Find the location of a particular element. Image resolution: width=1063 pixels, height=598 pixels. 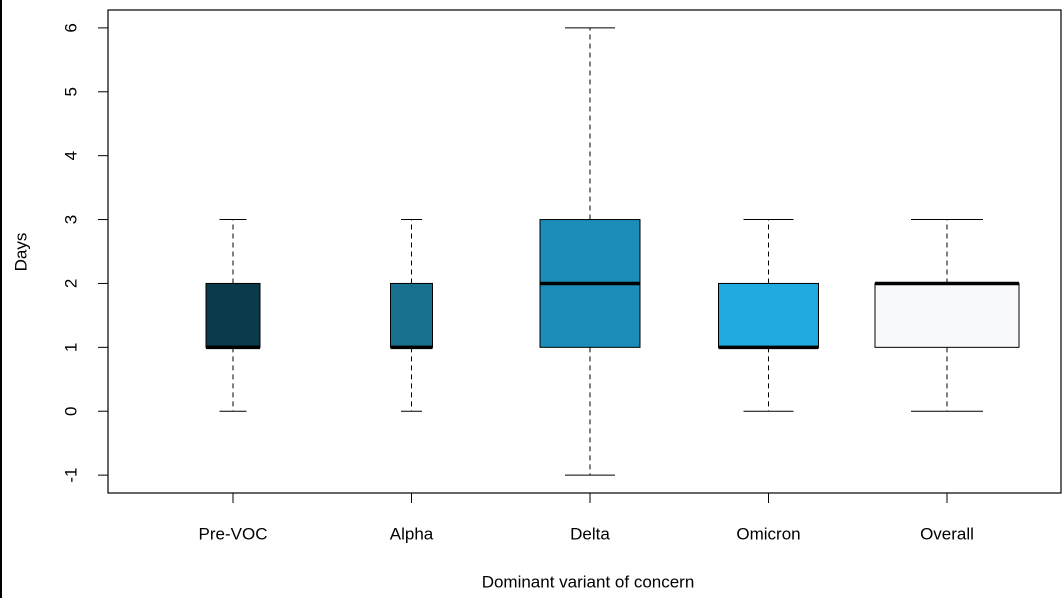

y-tick-label: 6 is located at coordinates (70, 27).